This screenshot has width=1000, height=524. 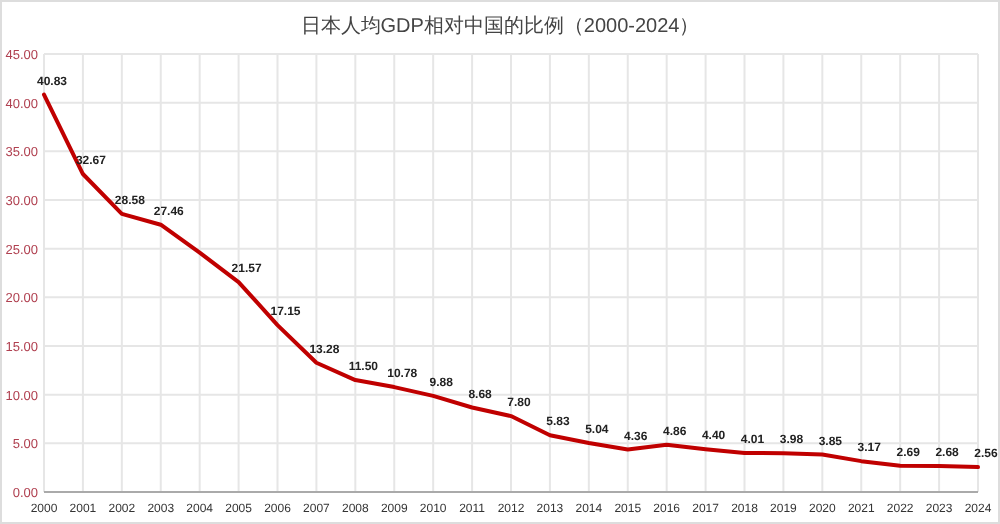 What do you see at coordinates (500, 26) in the screenshot?
I see `chart-title: 日本人均GDP相对中国的比例（2000-2024）` at bounding box center [500, 26].